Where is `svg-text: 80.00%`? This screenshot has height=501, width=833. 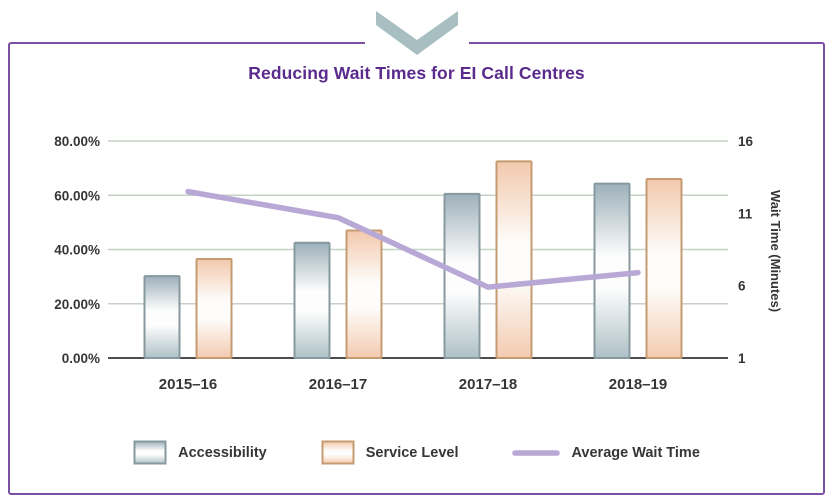 svg-text: 80.00% is located at coordinates (77, 141).